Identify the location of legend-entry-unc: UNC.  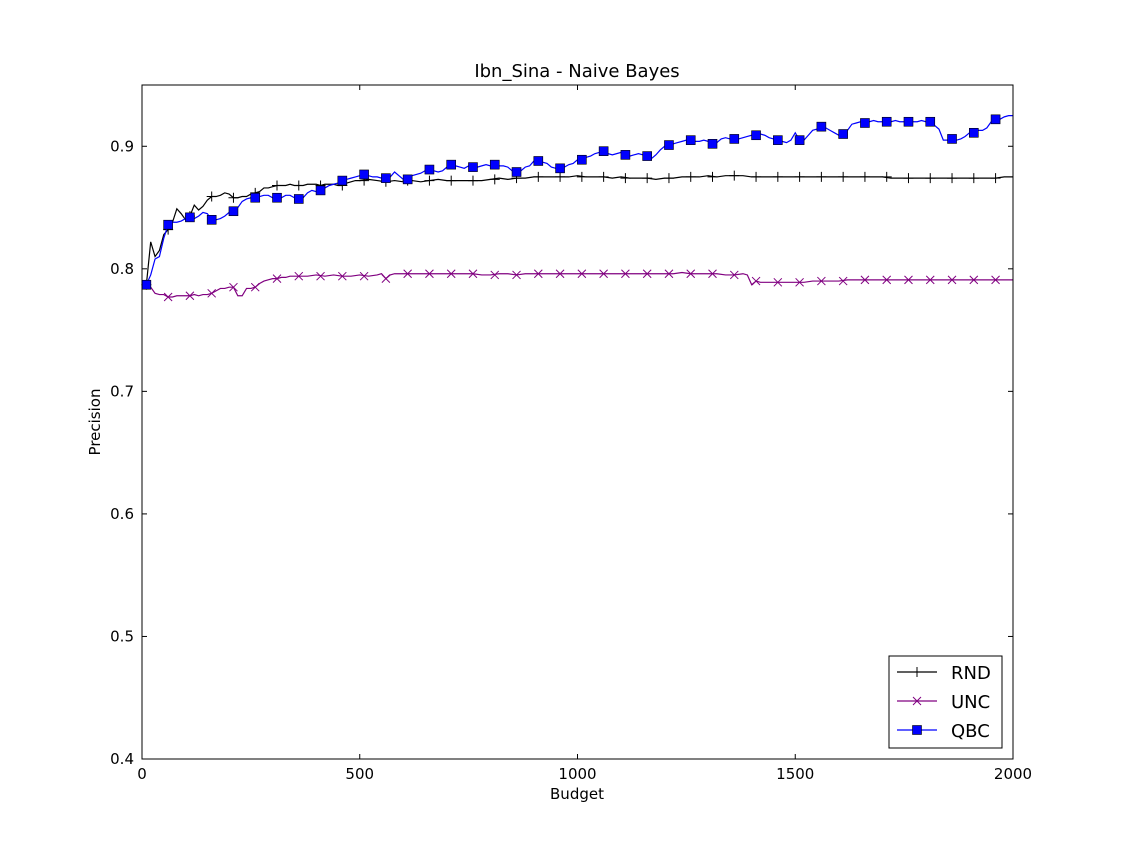
(943, 702).